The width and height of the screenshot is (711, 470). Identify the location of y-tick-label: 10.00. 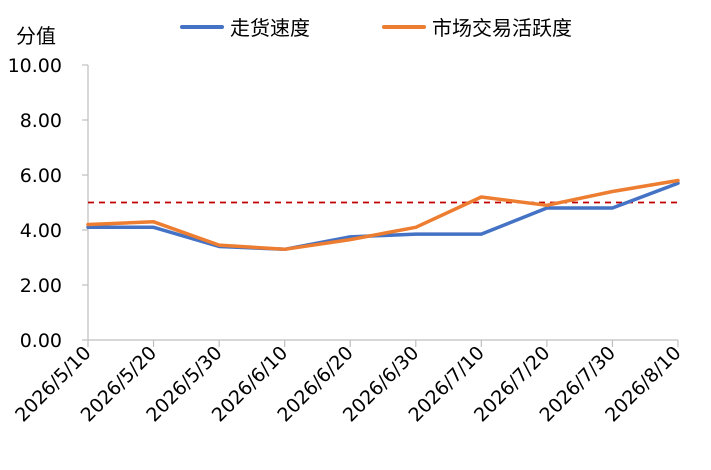
(35, 66).